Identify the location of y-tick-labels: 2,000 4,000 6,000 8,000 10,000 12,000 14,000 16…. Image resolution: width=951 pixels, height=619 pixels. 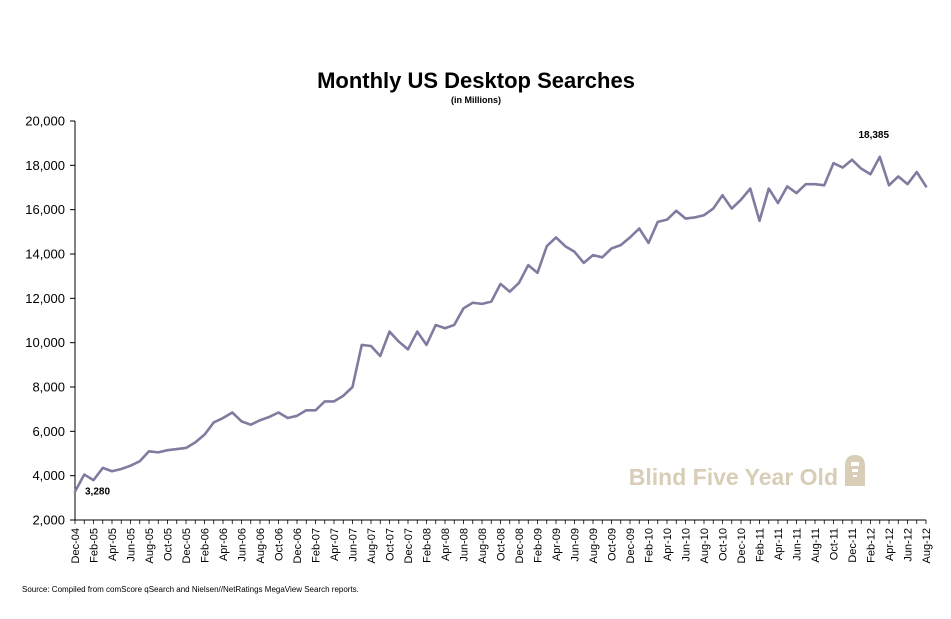
(45, 321).